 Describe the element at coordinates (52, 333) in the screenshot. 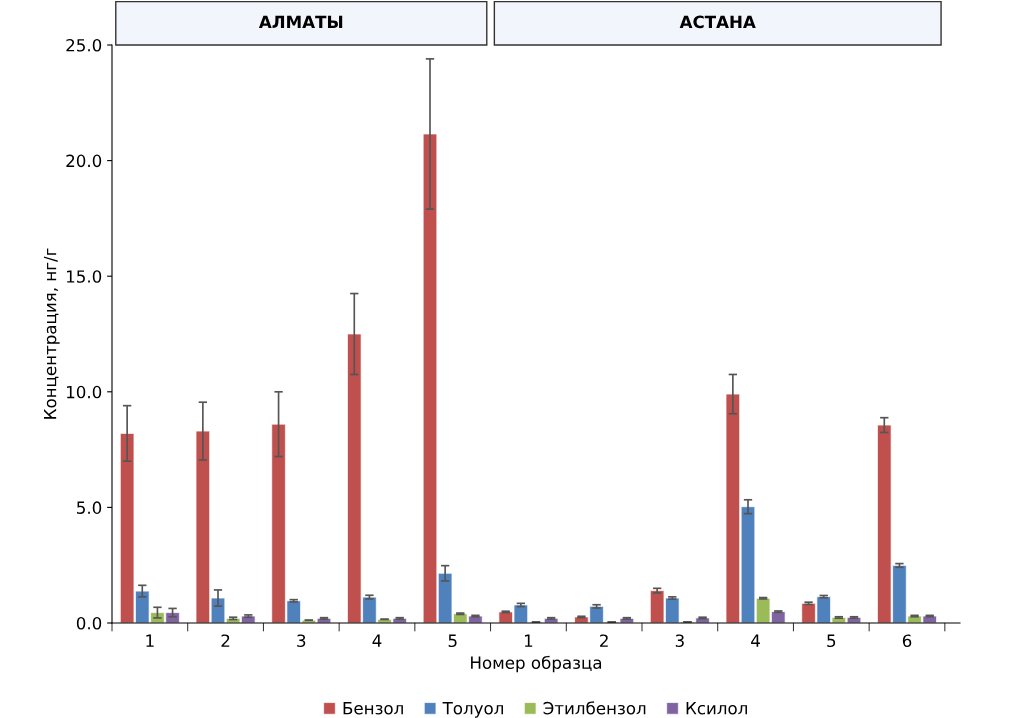

I see `y-axis-title: Концентрация, нг/г` at that location.